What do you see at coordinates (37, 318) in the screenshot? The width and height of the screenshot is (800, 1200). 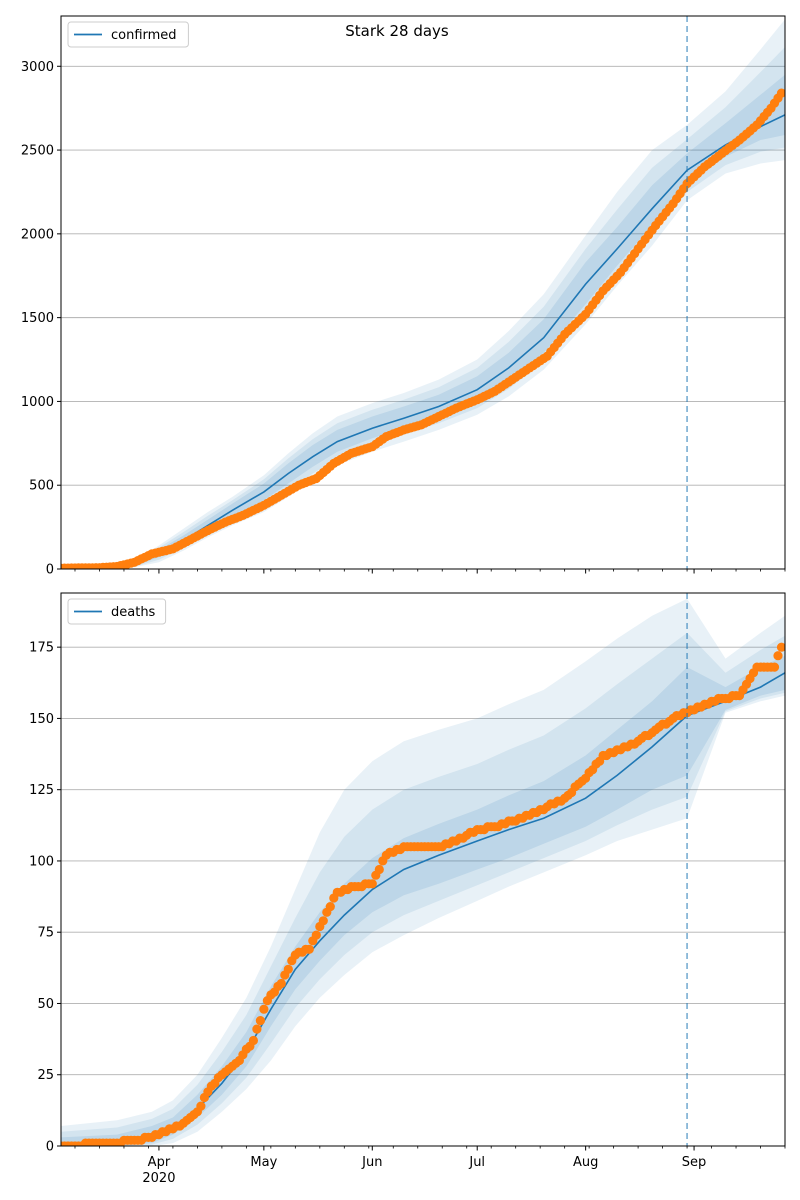 I see `y-tick-label: 1500` at bounding box center [37, 318].